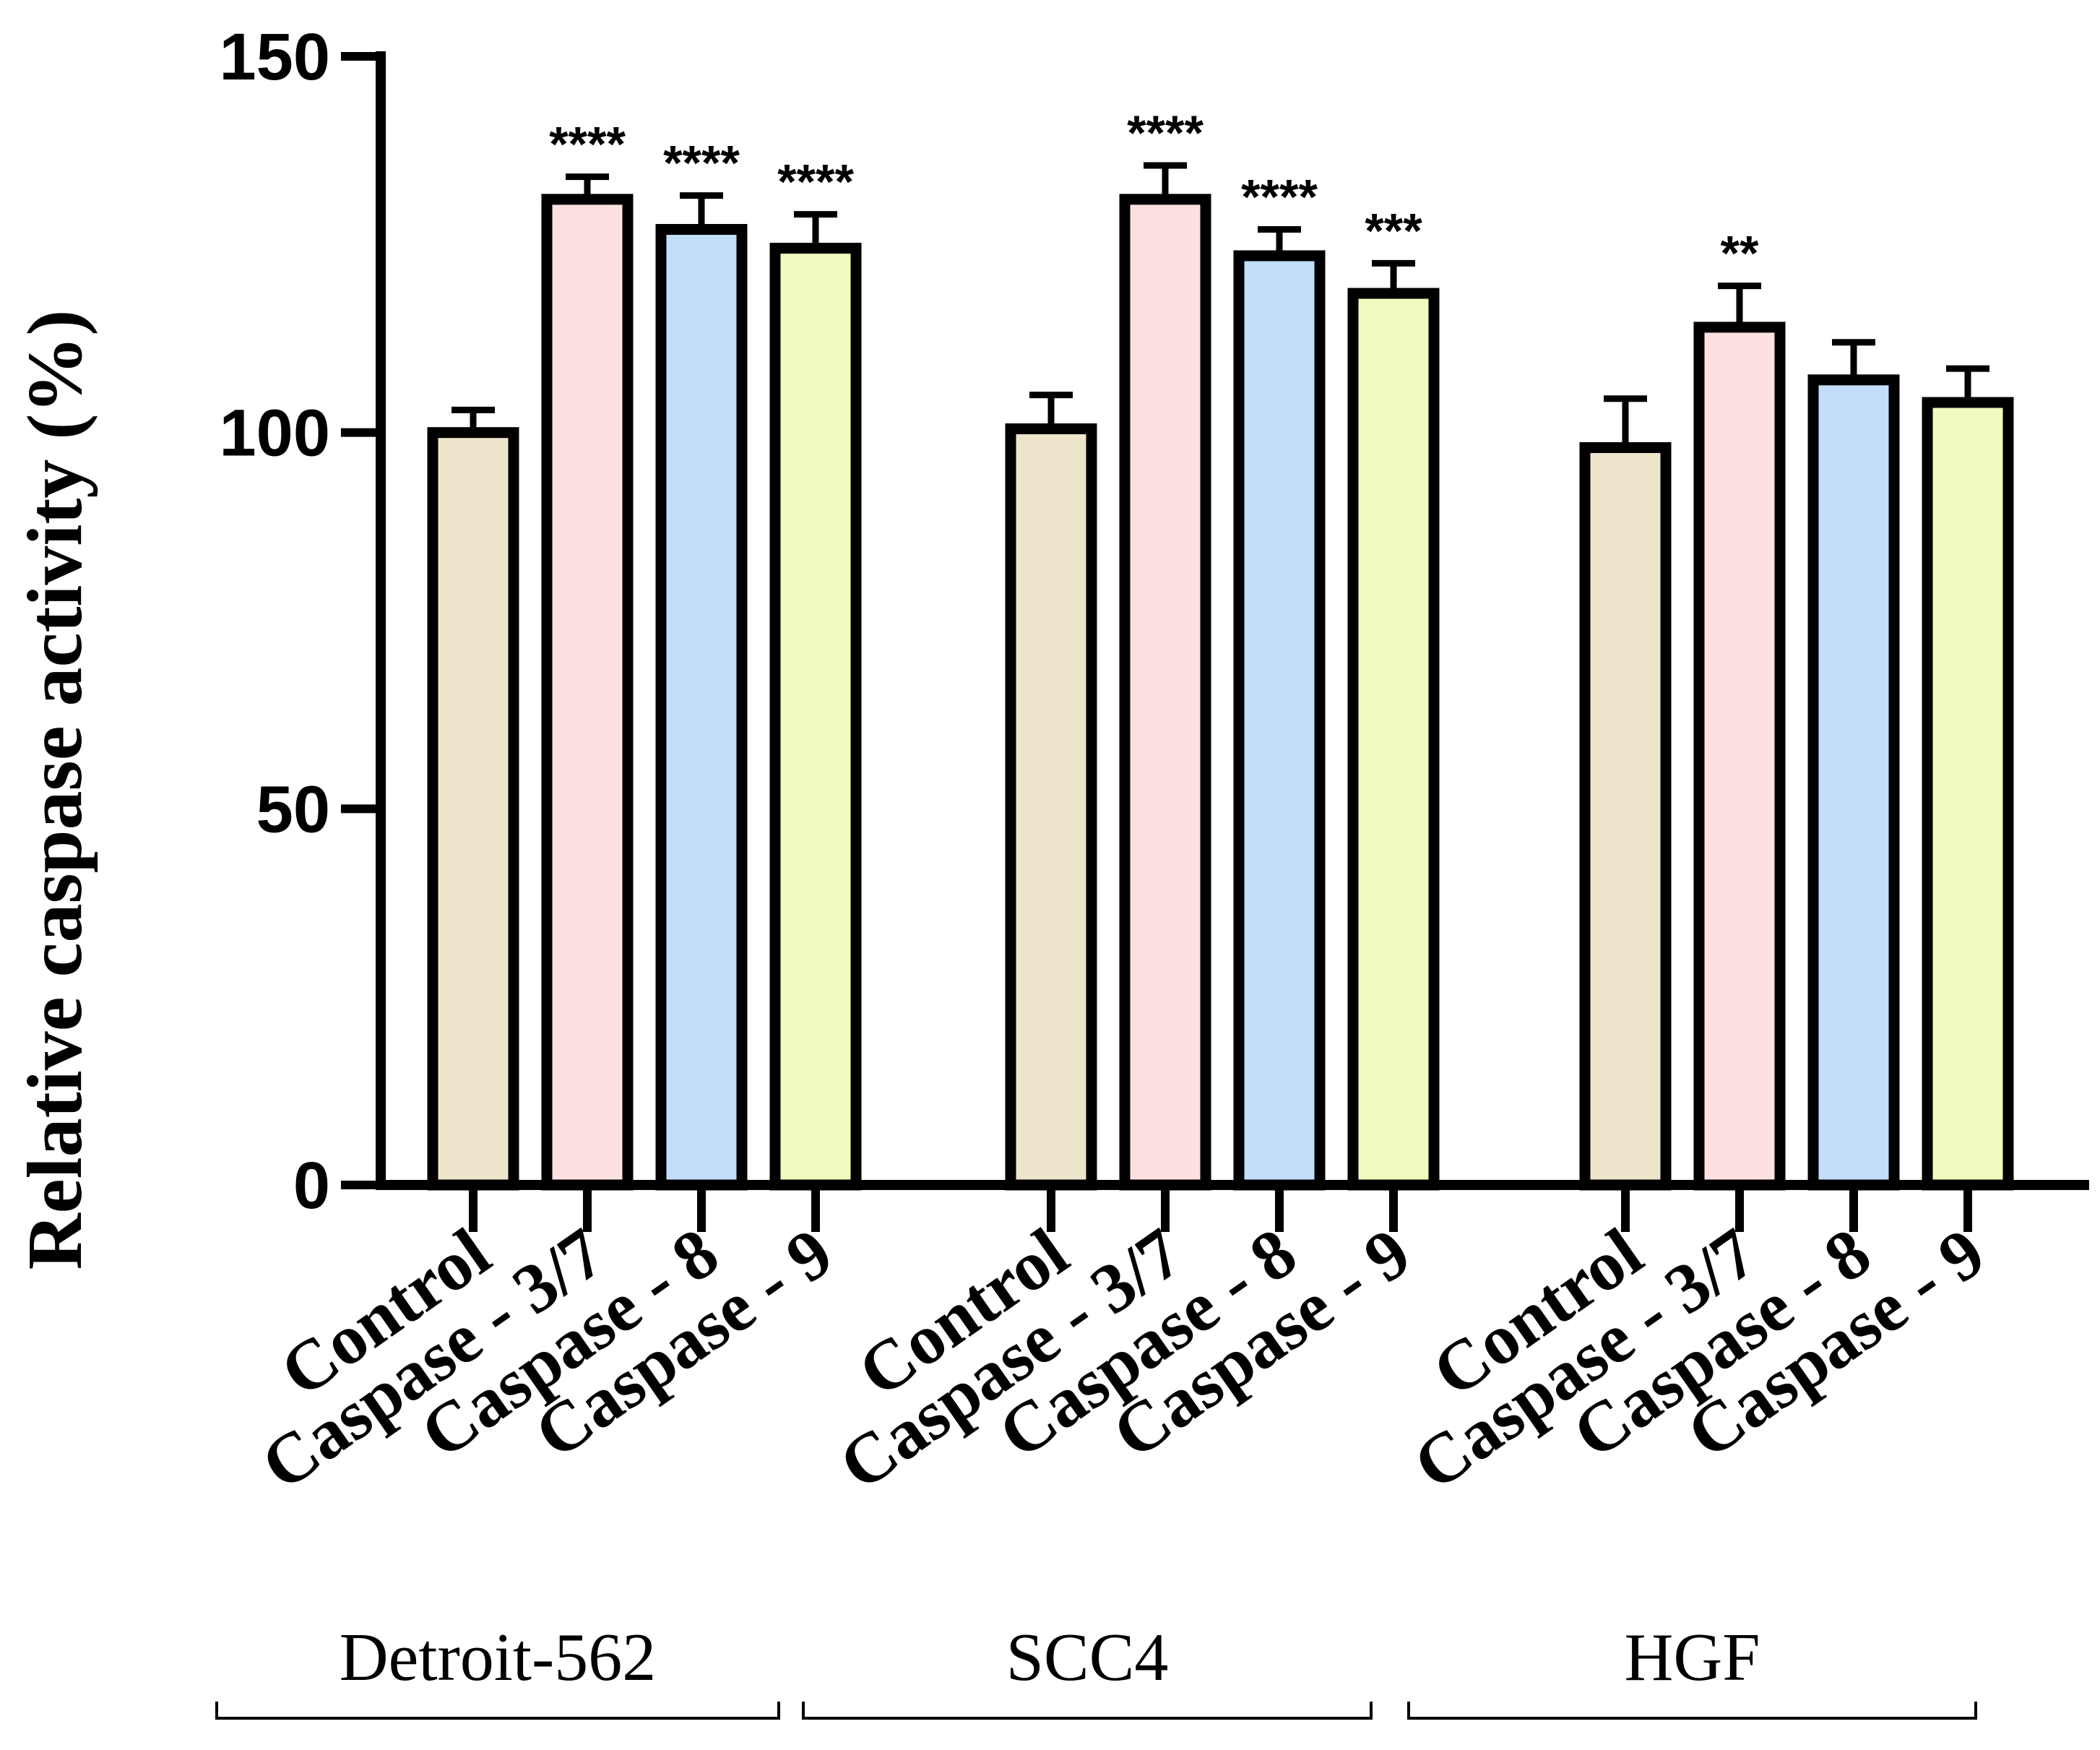 Image resolution: width=2100 pixels, height=1750 pixels. Describe the element at coordinates (1740, 253) in the screenshot. I see `significance-label: **` at that location.